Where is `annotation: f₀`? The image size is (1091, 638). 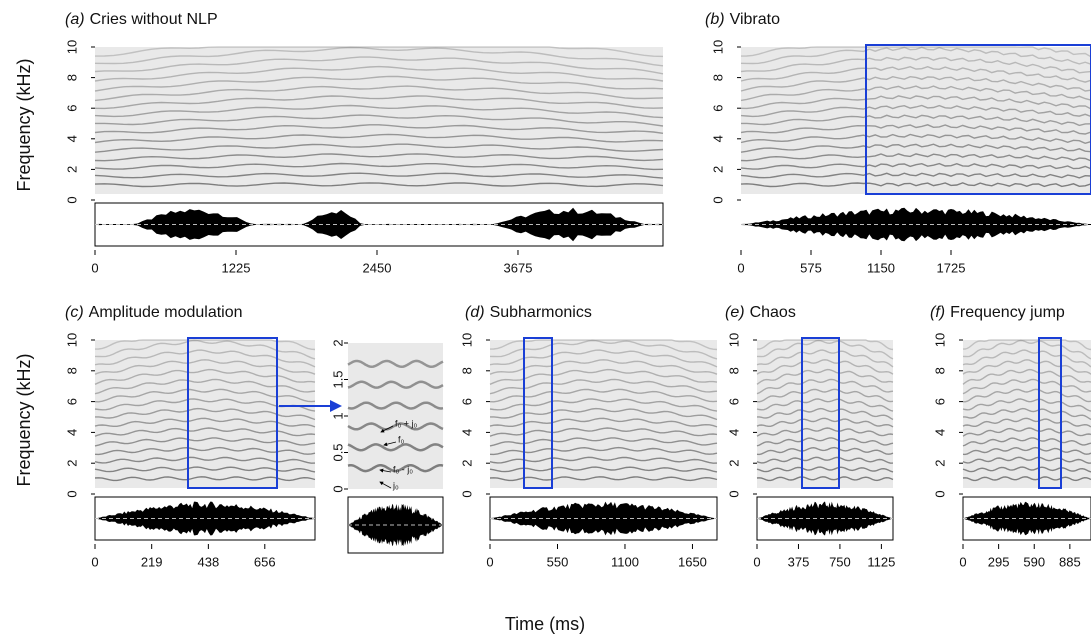 annotation: f₀ is located at coordinates (401, 439).